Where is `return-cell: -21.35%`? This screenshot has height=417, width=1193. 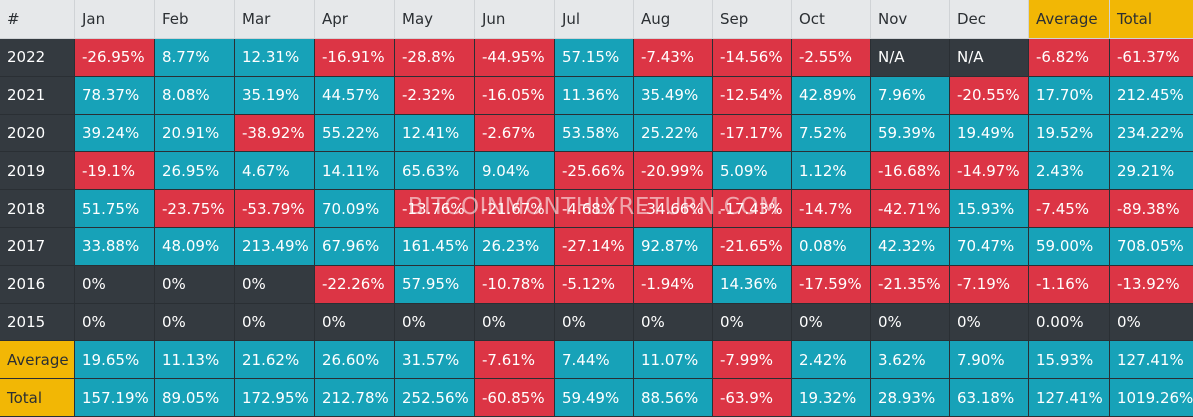 return-cell: -21.35% is located at coordinates (910, 284).